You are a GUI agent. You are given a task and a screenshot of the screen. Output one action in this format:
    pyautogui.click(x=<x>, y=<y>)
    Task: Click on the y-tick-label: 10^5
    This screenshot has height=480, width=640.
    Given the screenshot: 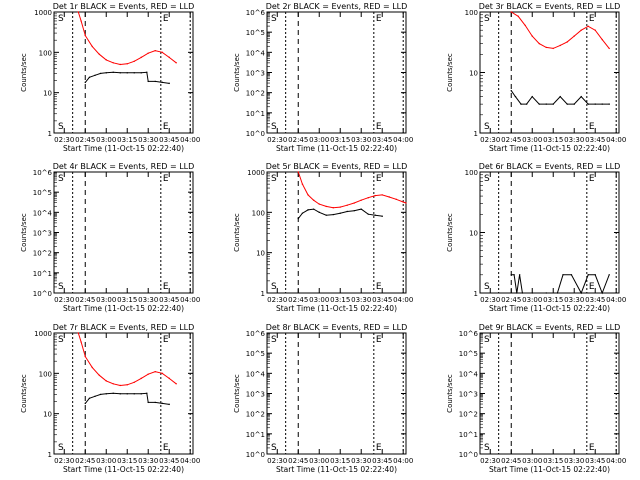 What is the action you would take?
    pyautogui.click(x=42, y=193)
    